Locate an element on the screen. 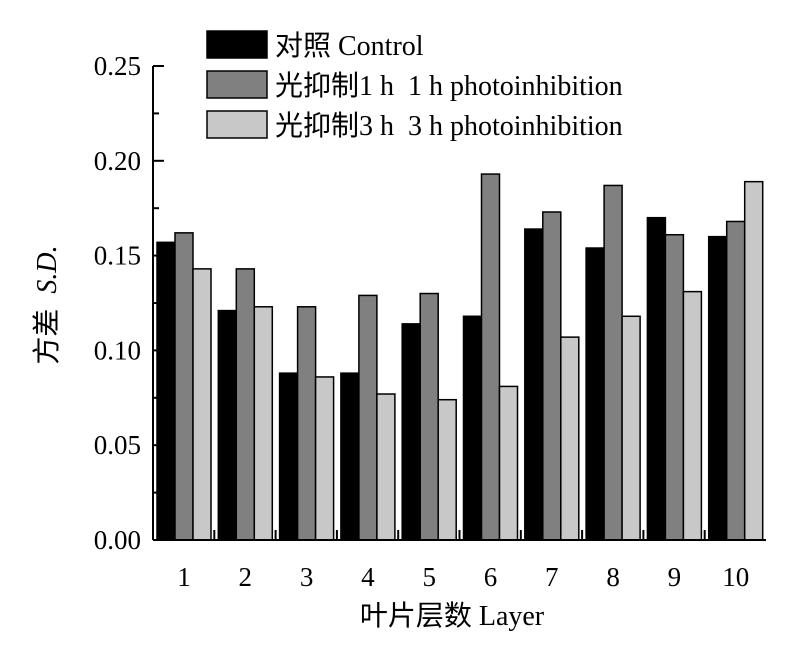 The height and width of the screenshot is (655, 800). x-tick-label: 10 is located at coordinates (735, 577).